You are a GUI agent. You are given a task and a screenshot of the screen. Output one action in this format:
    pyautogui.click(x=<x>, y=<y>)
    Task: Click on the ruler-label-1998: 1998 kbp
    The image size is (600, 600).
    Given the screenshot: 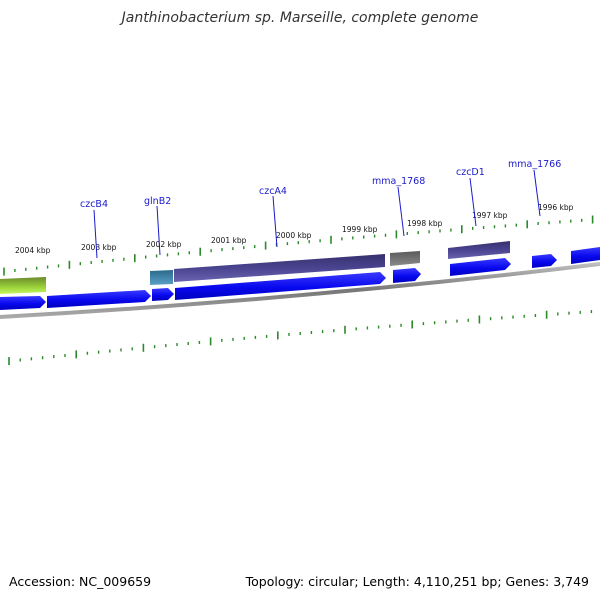 What is the action you would take?
    pyautogui.click(x=425, y=223)
    